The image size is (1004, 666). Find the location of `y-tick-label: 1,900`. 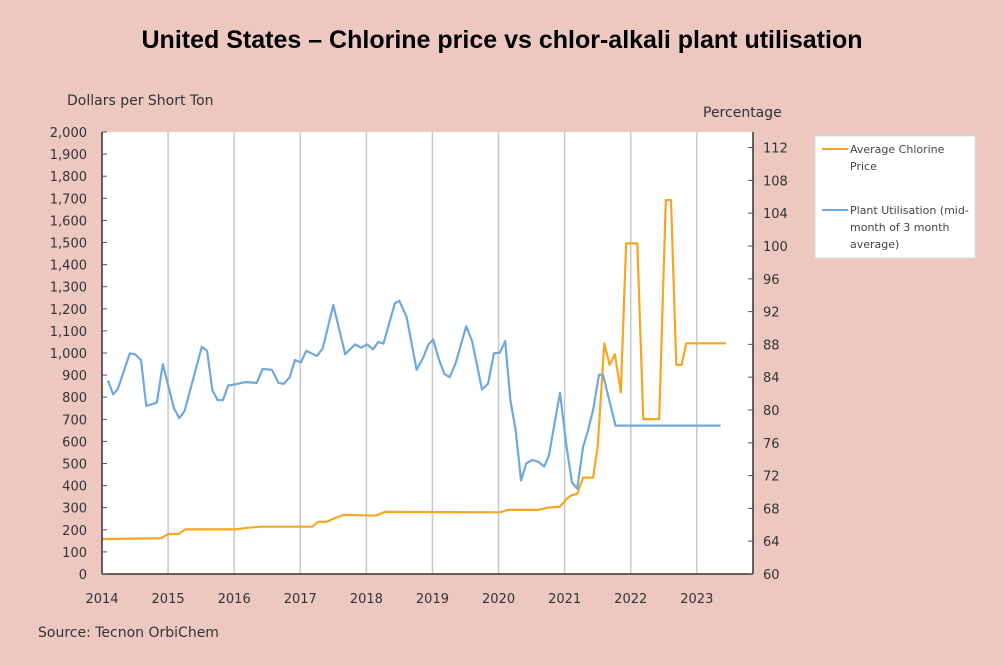

y-tick-label: 1,900 is located at coordinates (68, 155).